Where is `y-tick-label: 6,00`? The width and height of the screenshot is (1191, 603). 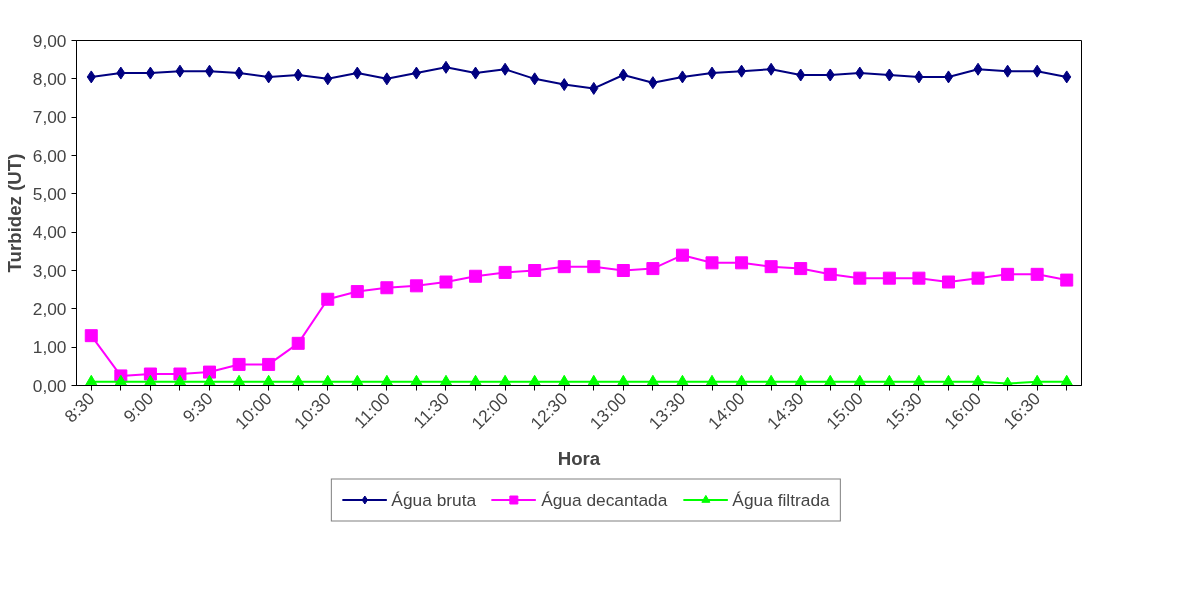
y-tick-label: 6,00 is located at coordinates (49, 155).